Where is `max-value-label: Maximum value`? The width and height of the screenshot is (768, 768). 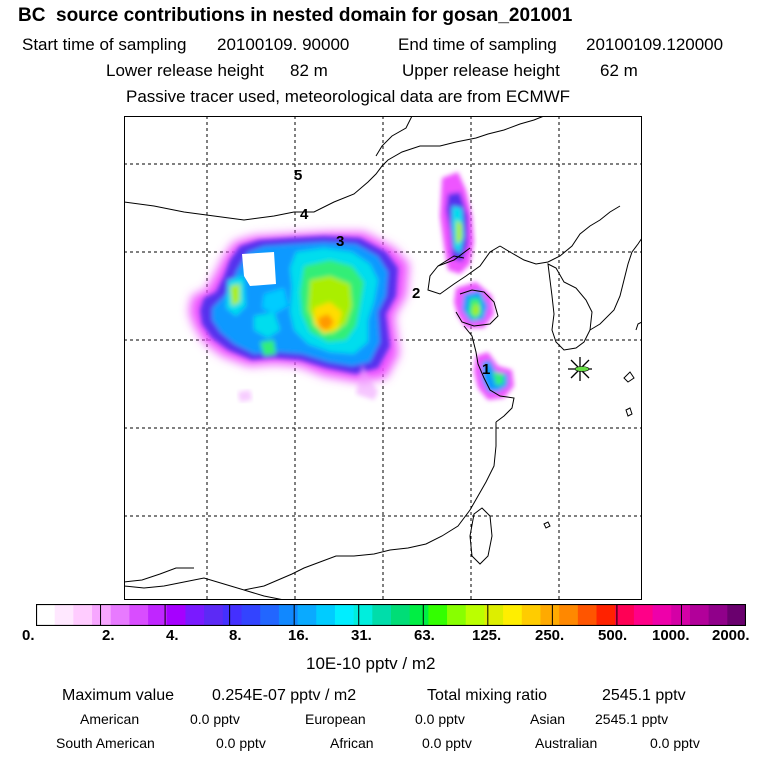 max-value-label: Maximum value is located at coordinates (118, 695).